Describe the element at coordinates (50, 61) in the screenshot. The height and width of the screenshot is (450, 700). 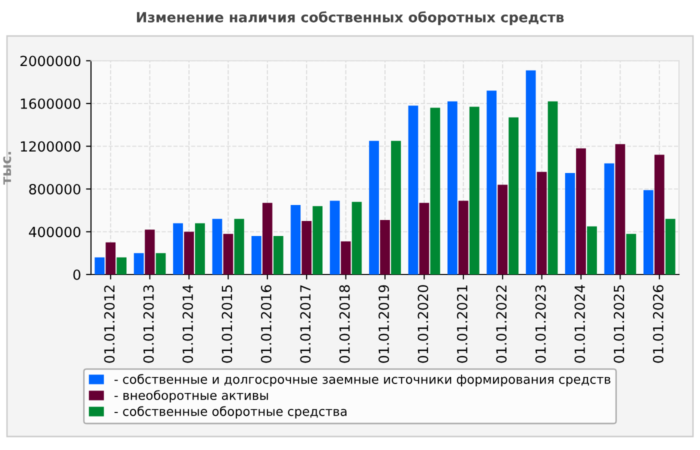
I see `y-tick-label: 2000000` at that location.